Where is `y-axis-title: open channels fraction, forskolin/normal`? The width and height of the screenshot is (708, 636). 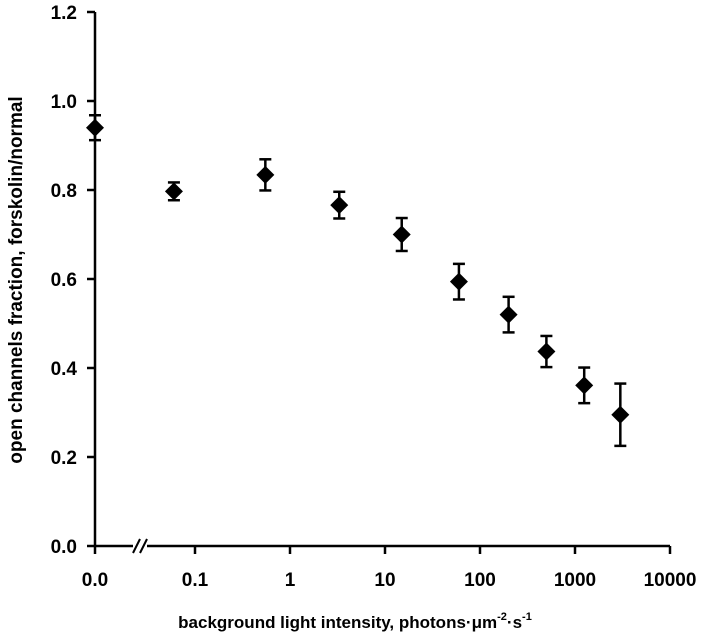 y-axis-title: open channels fraction, forskolin/normal is located at coordinates (16, 279).